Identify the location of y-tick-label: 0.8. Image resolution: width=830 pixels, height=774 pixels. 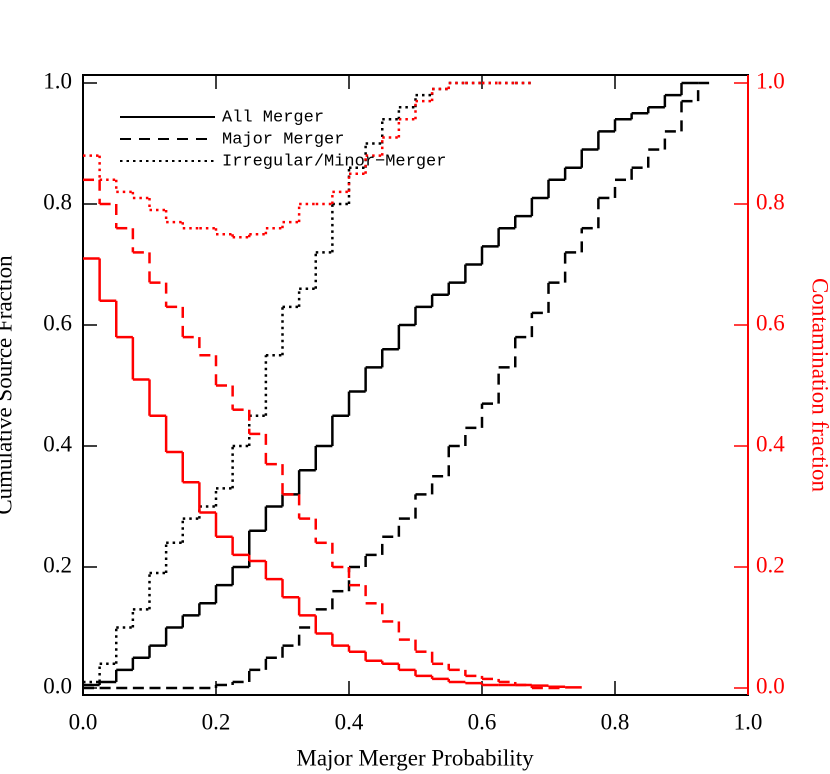
(57, 201).